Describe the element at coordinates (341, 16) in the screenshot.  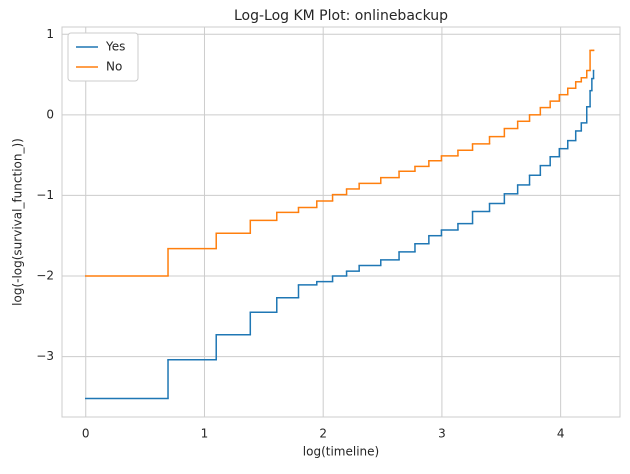
I see `chart-title: Log-Log KM Plot: onlinebackup` at that location.